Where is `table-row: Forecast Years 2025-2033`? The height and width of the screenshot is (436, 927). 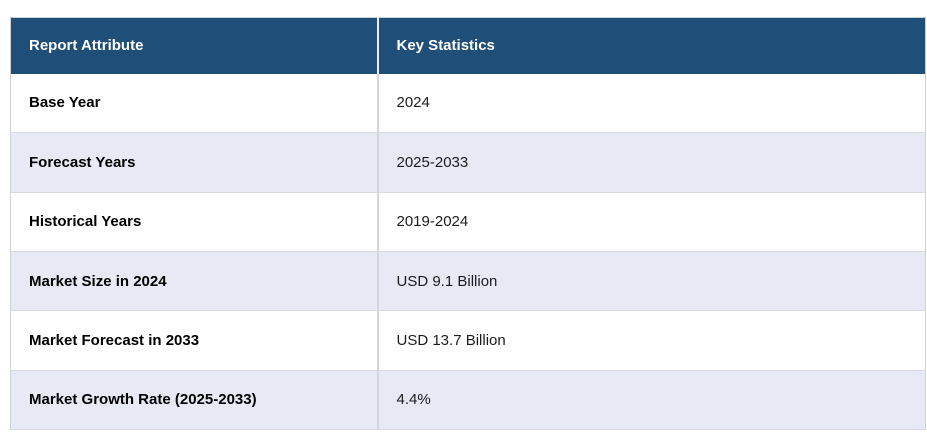
table-row: Forecast Years 2025-2033 is located at coordinates (468, 162).